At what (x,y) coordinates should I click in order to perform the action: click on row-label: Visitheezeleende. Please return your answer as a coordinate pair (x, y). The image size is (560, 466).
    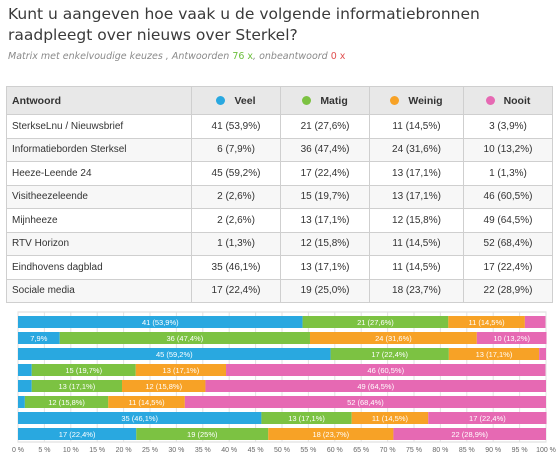
    Looking at the image, I should click on (99, 196).